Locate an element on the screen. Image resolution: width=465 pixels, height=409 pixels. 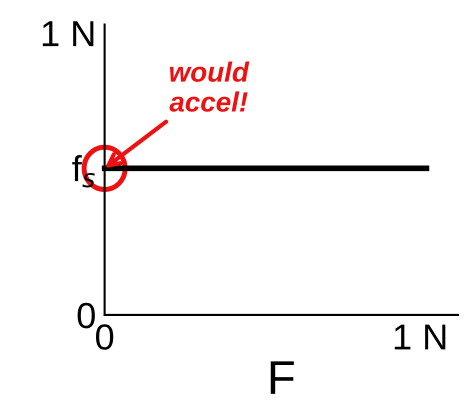
y-tick-label: 0 is located at coordinates (86, 315).